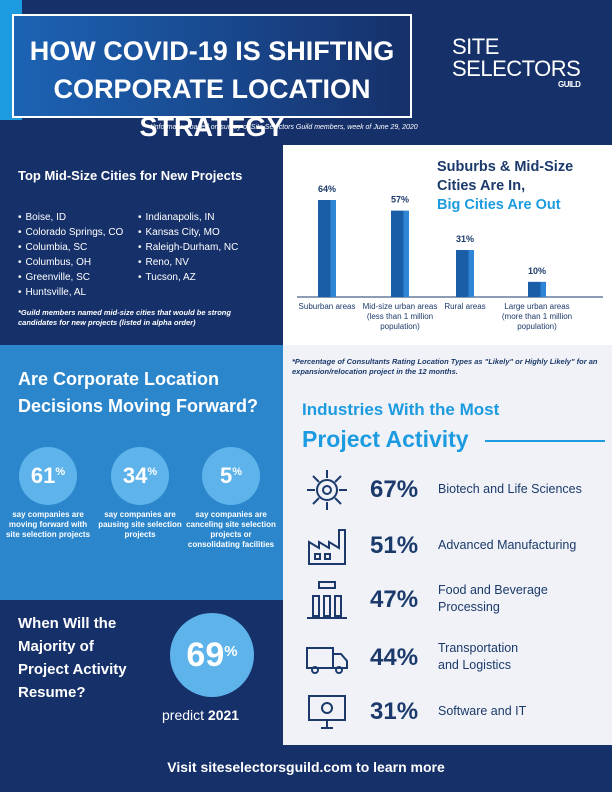 This screenshot has width=612, height=792. I want to click on icon-biotech, so click(327, 490).